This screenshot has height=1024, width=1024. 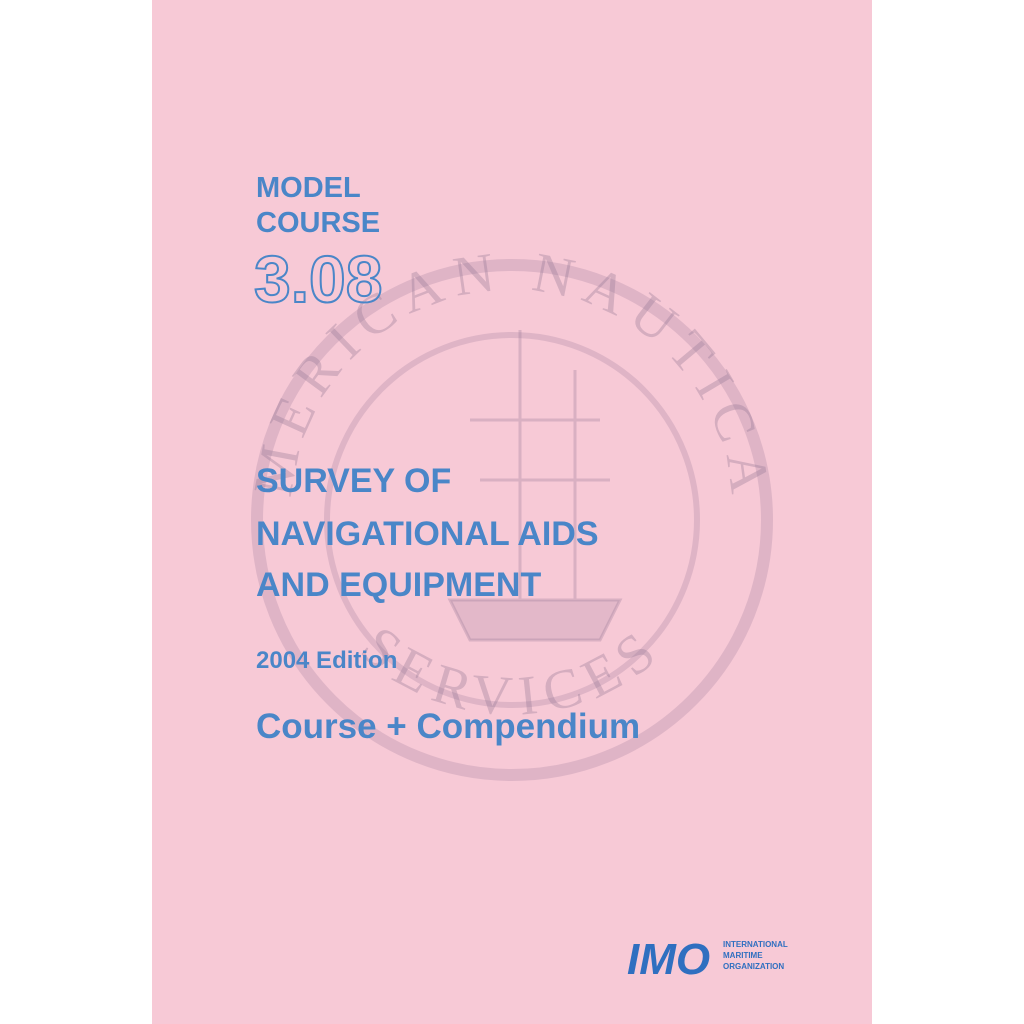 What do you see at coordinates (535, 486) in the screenshot?
I see `watermark-ship` at bounding box center [535, 486].